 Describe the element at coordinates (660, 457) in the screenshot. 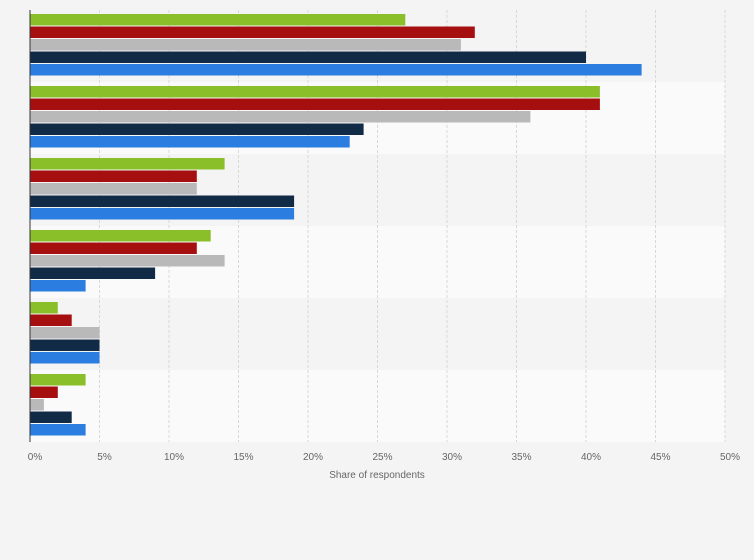

I see `x-tick-label: 45%` at that location.